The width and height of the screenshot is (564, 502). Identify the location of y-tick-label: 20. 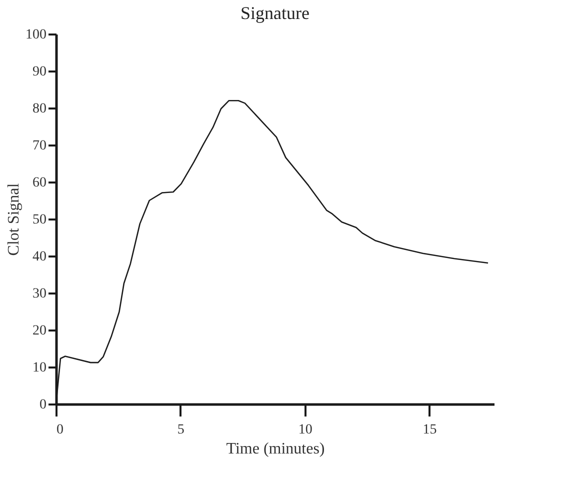
(39, 331).